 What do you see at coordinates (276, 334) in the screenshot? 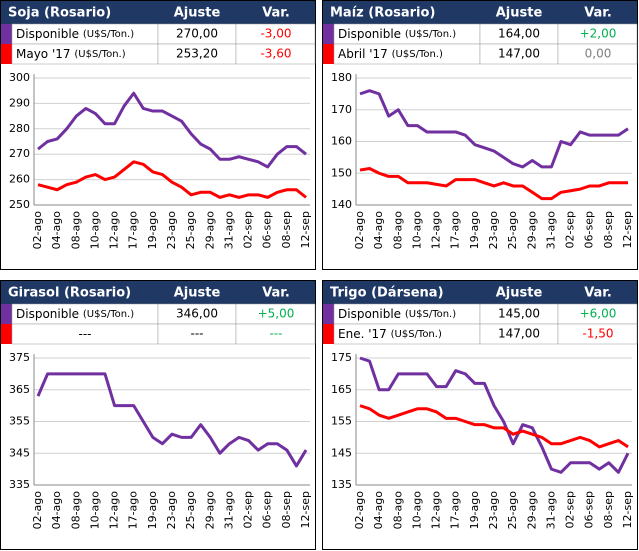
I see `var-value: ---` at bounding box center [276, 334].